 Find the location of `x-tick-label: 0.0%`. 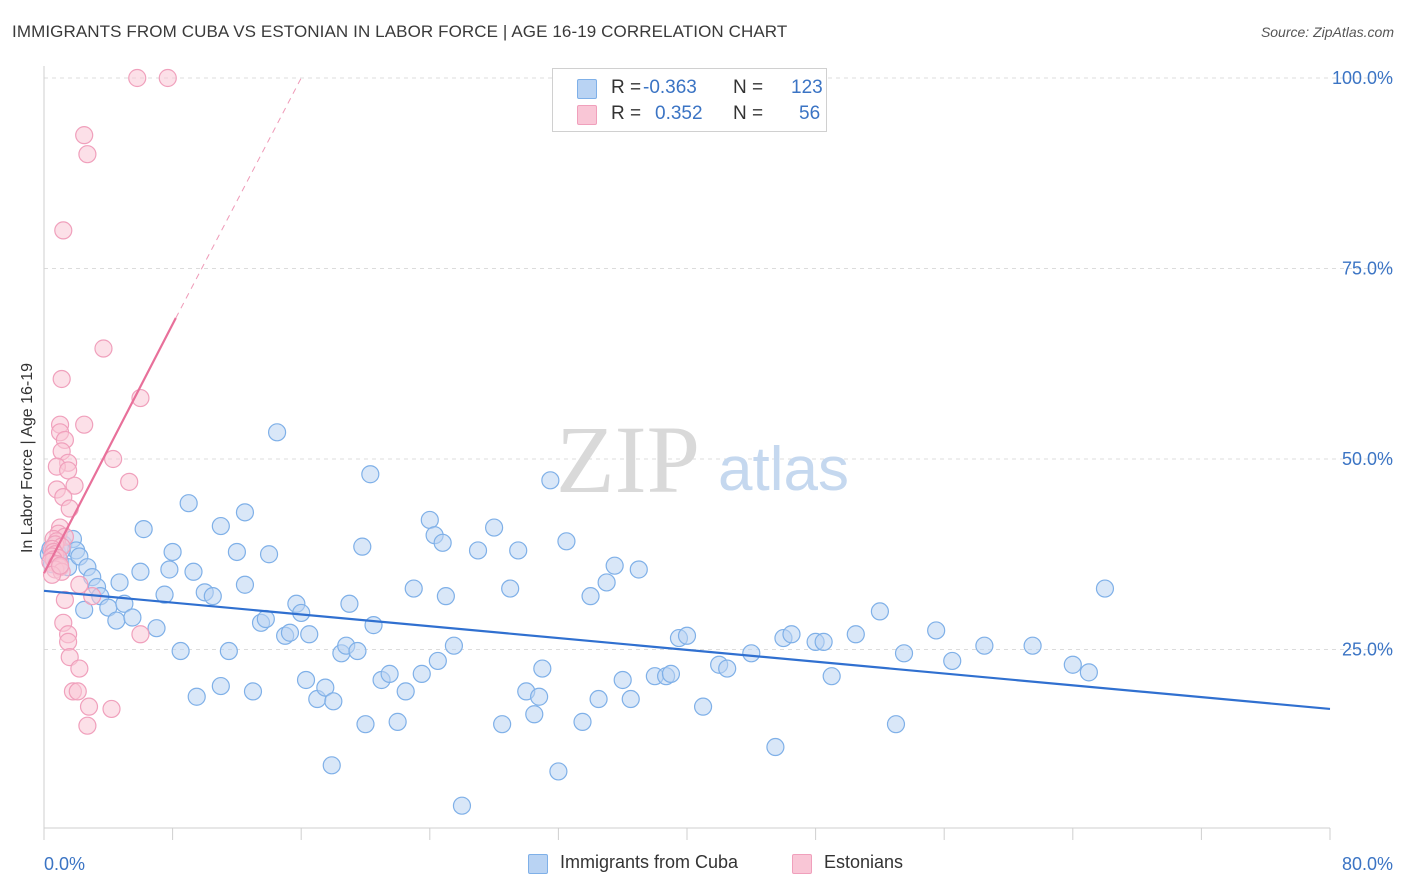

x-tick-label: 0.0% is located at coordinates (64, 864).